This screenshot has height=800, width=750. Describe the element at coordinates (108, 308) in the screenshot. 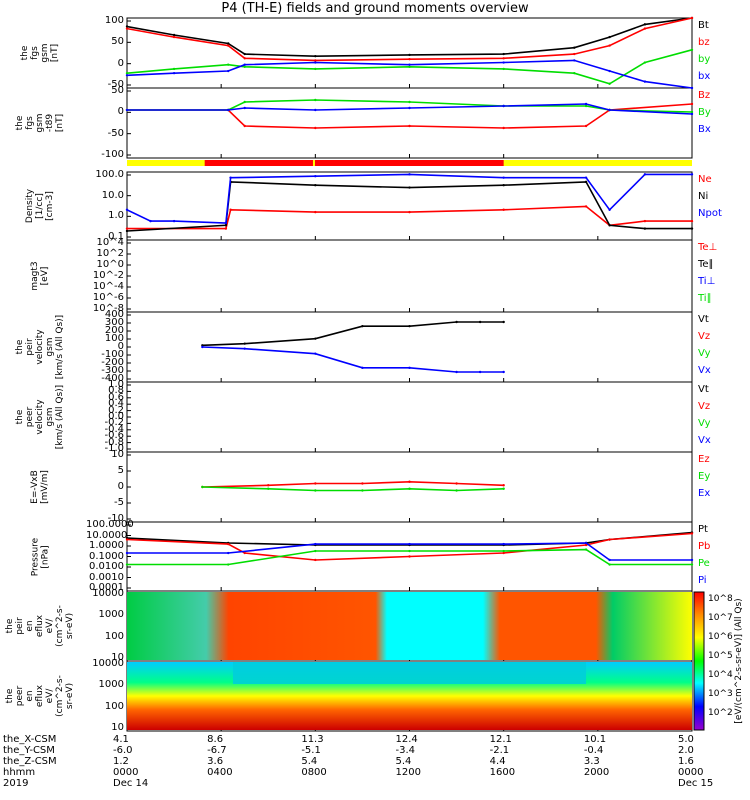

I see `ytick-temperature-6: 10^-8` at that location.